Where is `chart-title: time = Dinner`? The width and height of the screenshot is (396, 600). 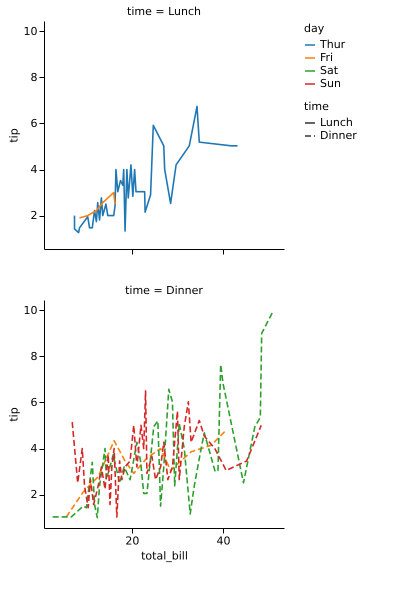 chart-title: time = Dinner is located at coordinates (164, 290).